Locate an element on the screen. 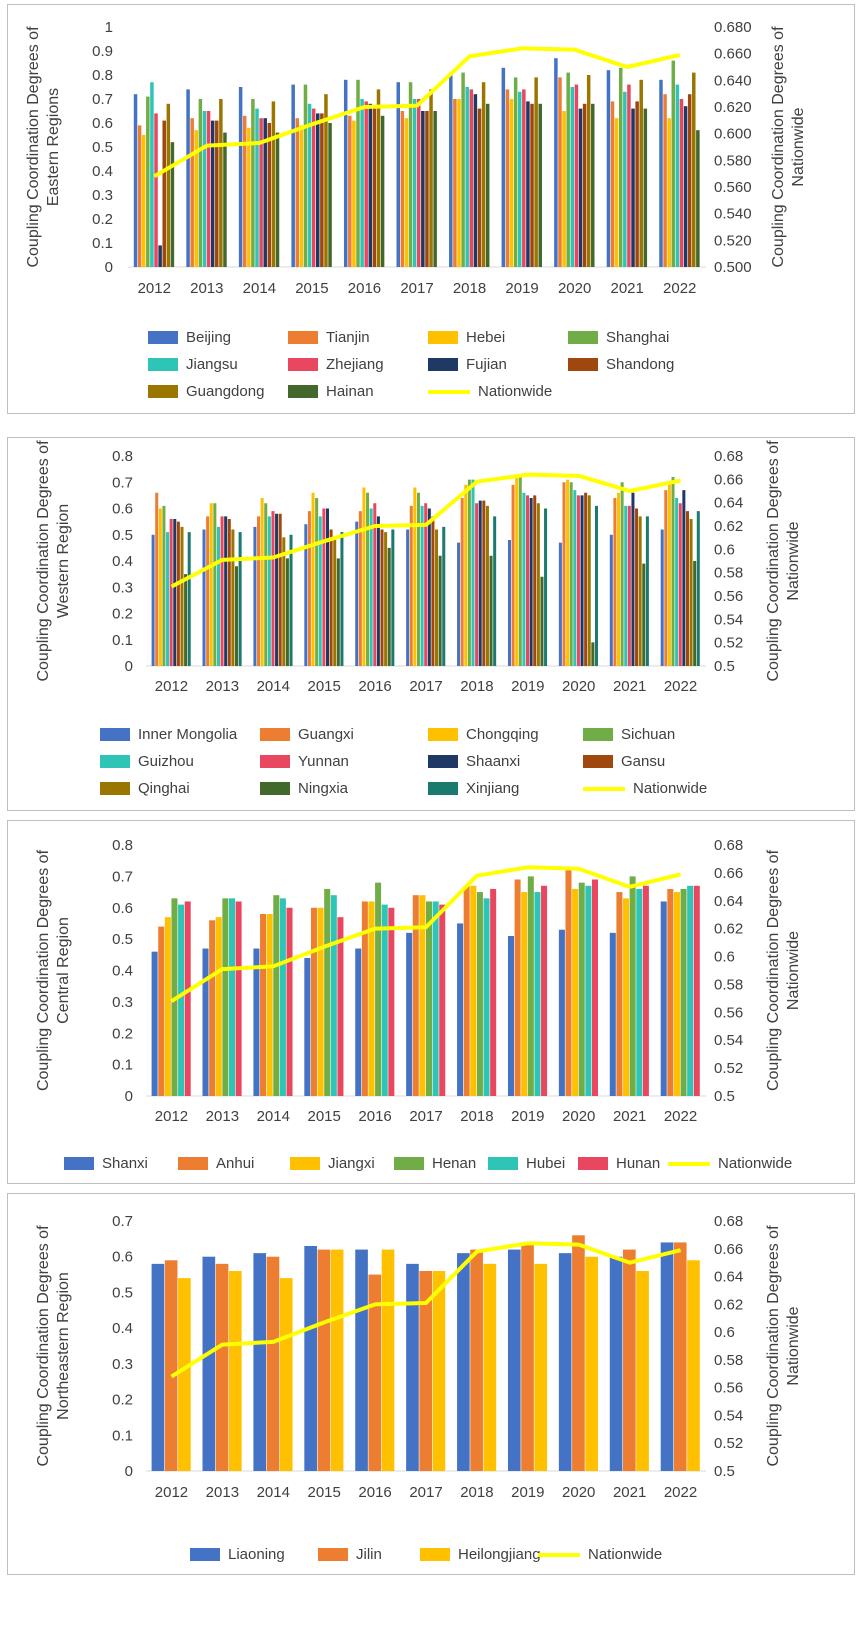 Image resolution: width=862 pixels, height=1637 pixels. category-label: 2019 is located at coordinates (527, 686).